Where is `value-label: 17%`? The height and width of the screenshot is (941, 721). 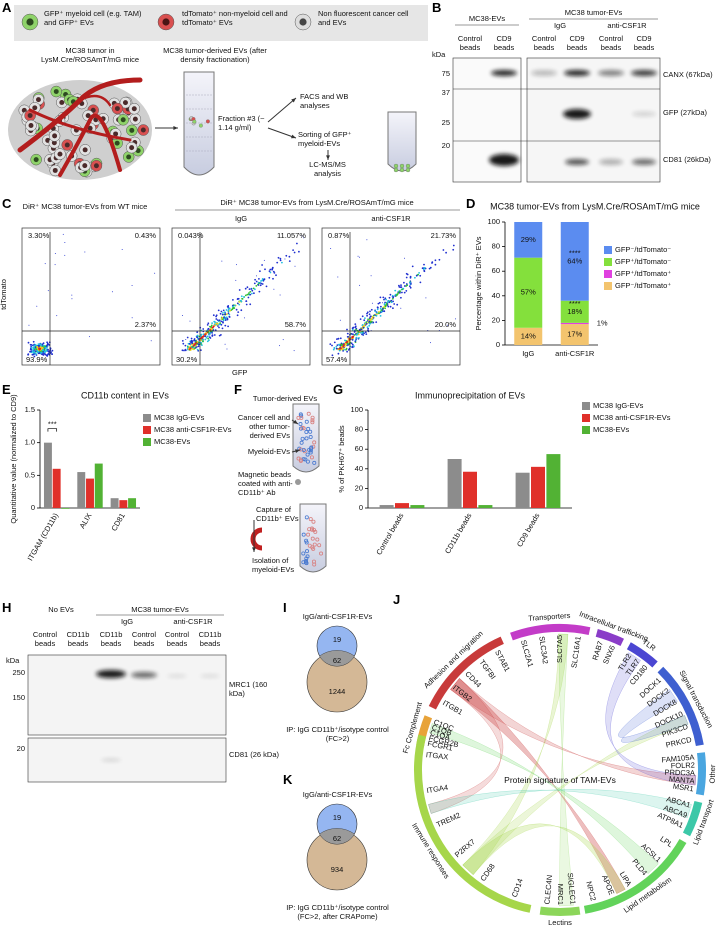 value-label: 17% is located at coordinates (574, 334).